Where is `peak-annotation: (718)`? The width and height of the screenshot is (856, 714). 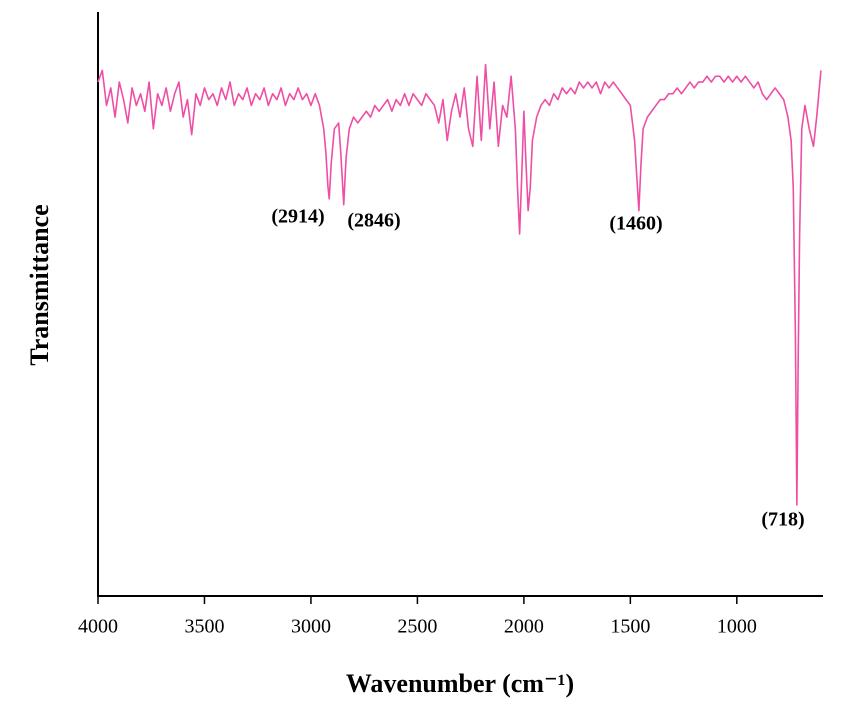 peak-annotation: (718) is located at coordinates (782, 520).